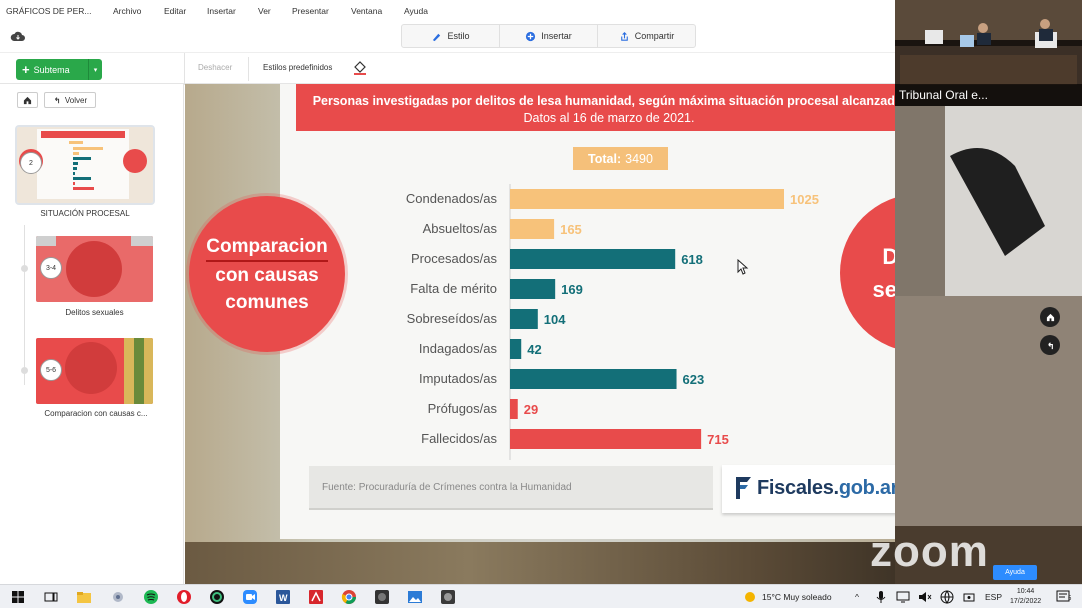 The height and width of the screenshot is (608, 1082). I want to click on category-label: Sobreseídos/as, so click(452, 318).